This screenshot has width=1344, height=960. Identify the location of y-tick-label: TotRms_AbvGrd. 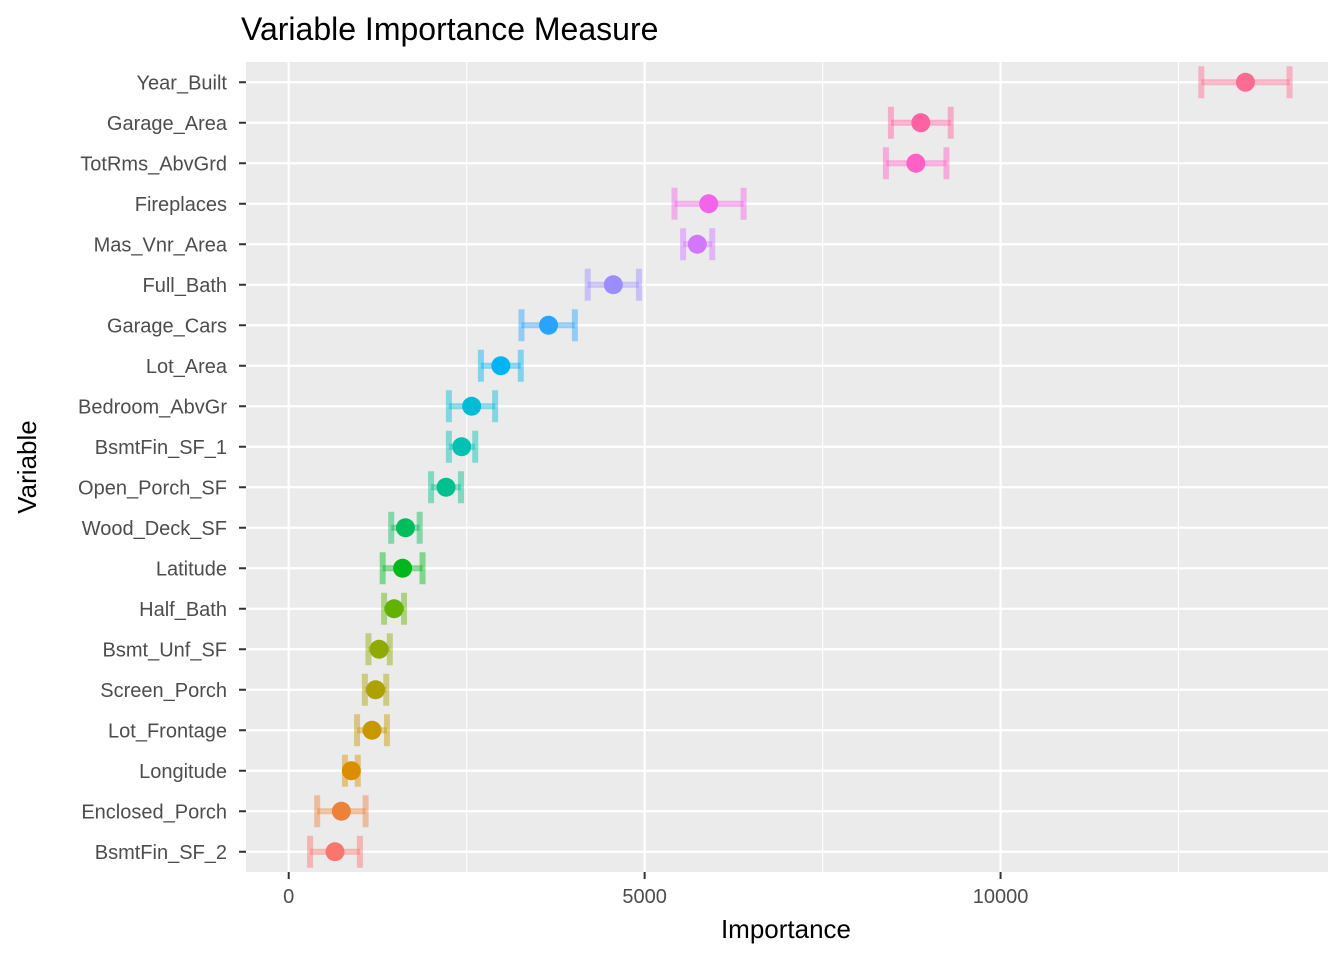
(153, 164).